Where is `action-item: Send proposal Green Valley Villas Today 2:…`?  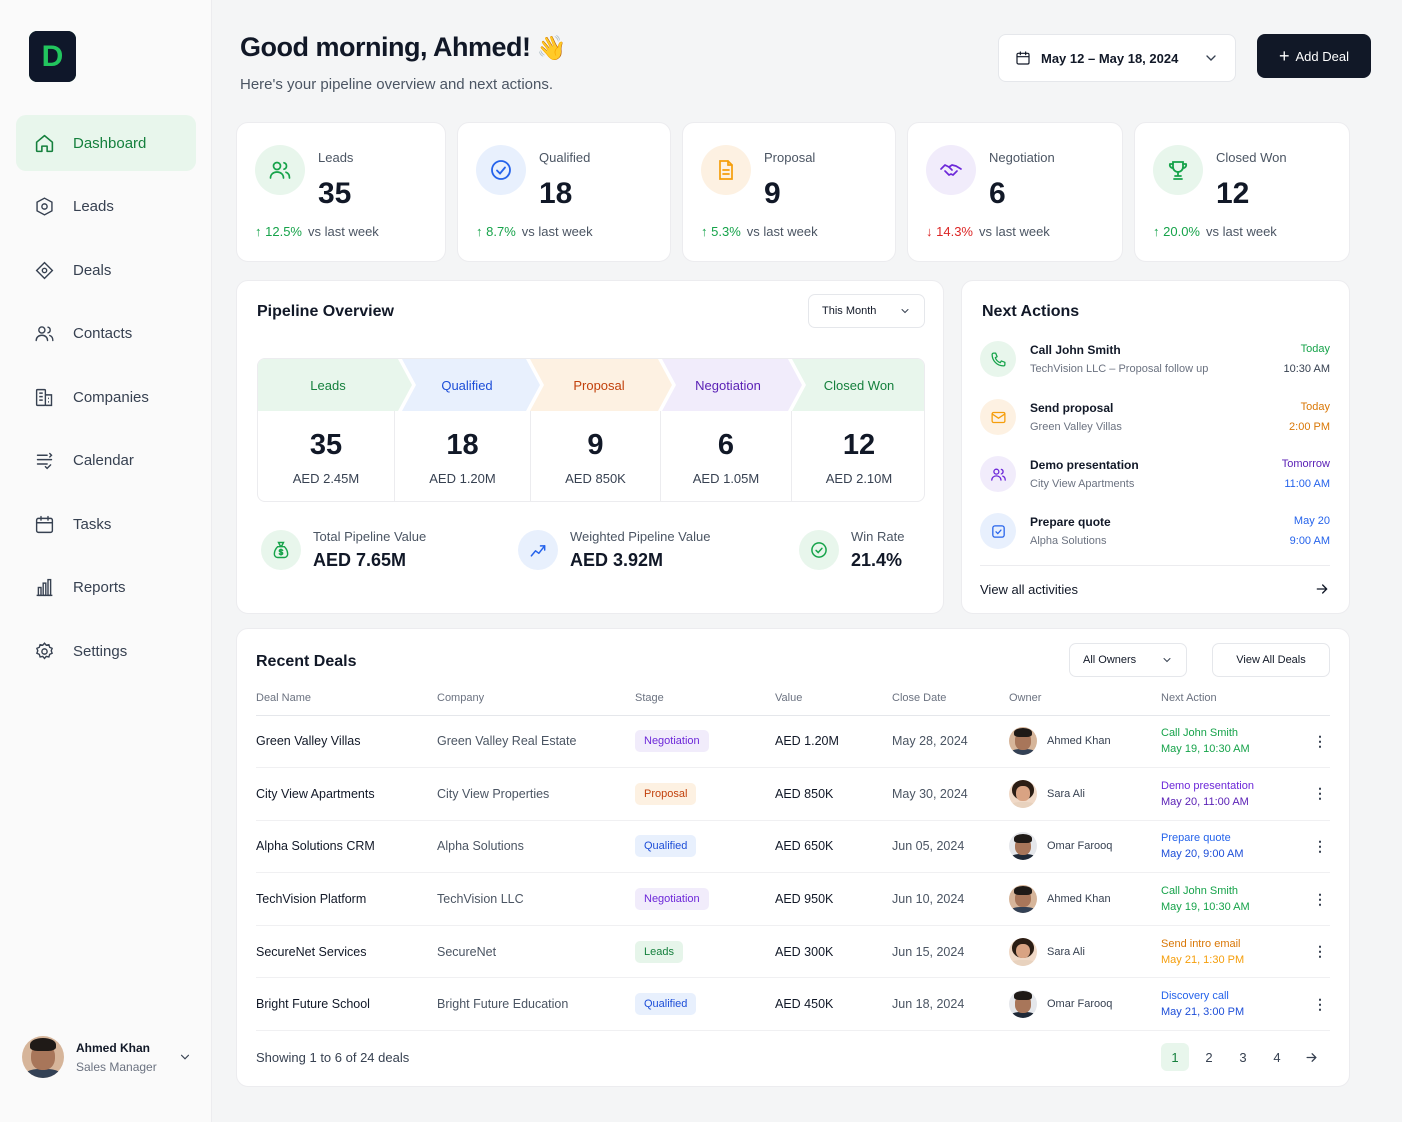 action-item: Send proposal Green Valley Villas Today 2:… is located at coordinates (1155, 417).